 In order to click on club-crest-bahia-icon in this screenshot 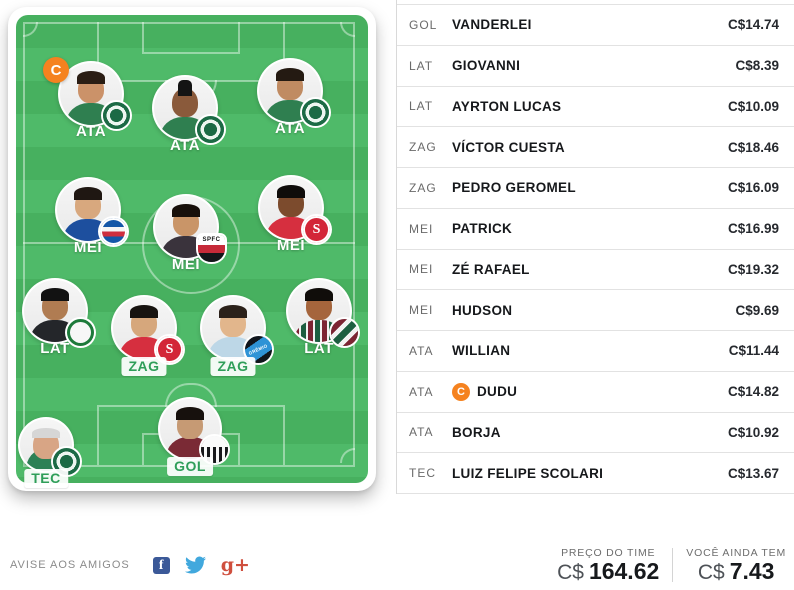, I will do `click(113, 231)`.